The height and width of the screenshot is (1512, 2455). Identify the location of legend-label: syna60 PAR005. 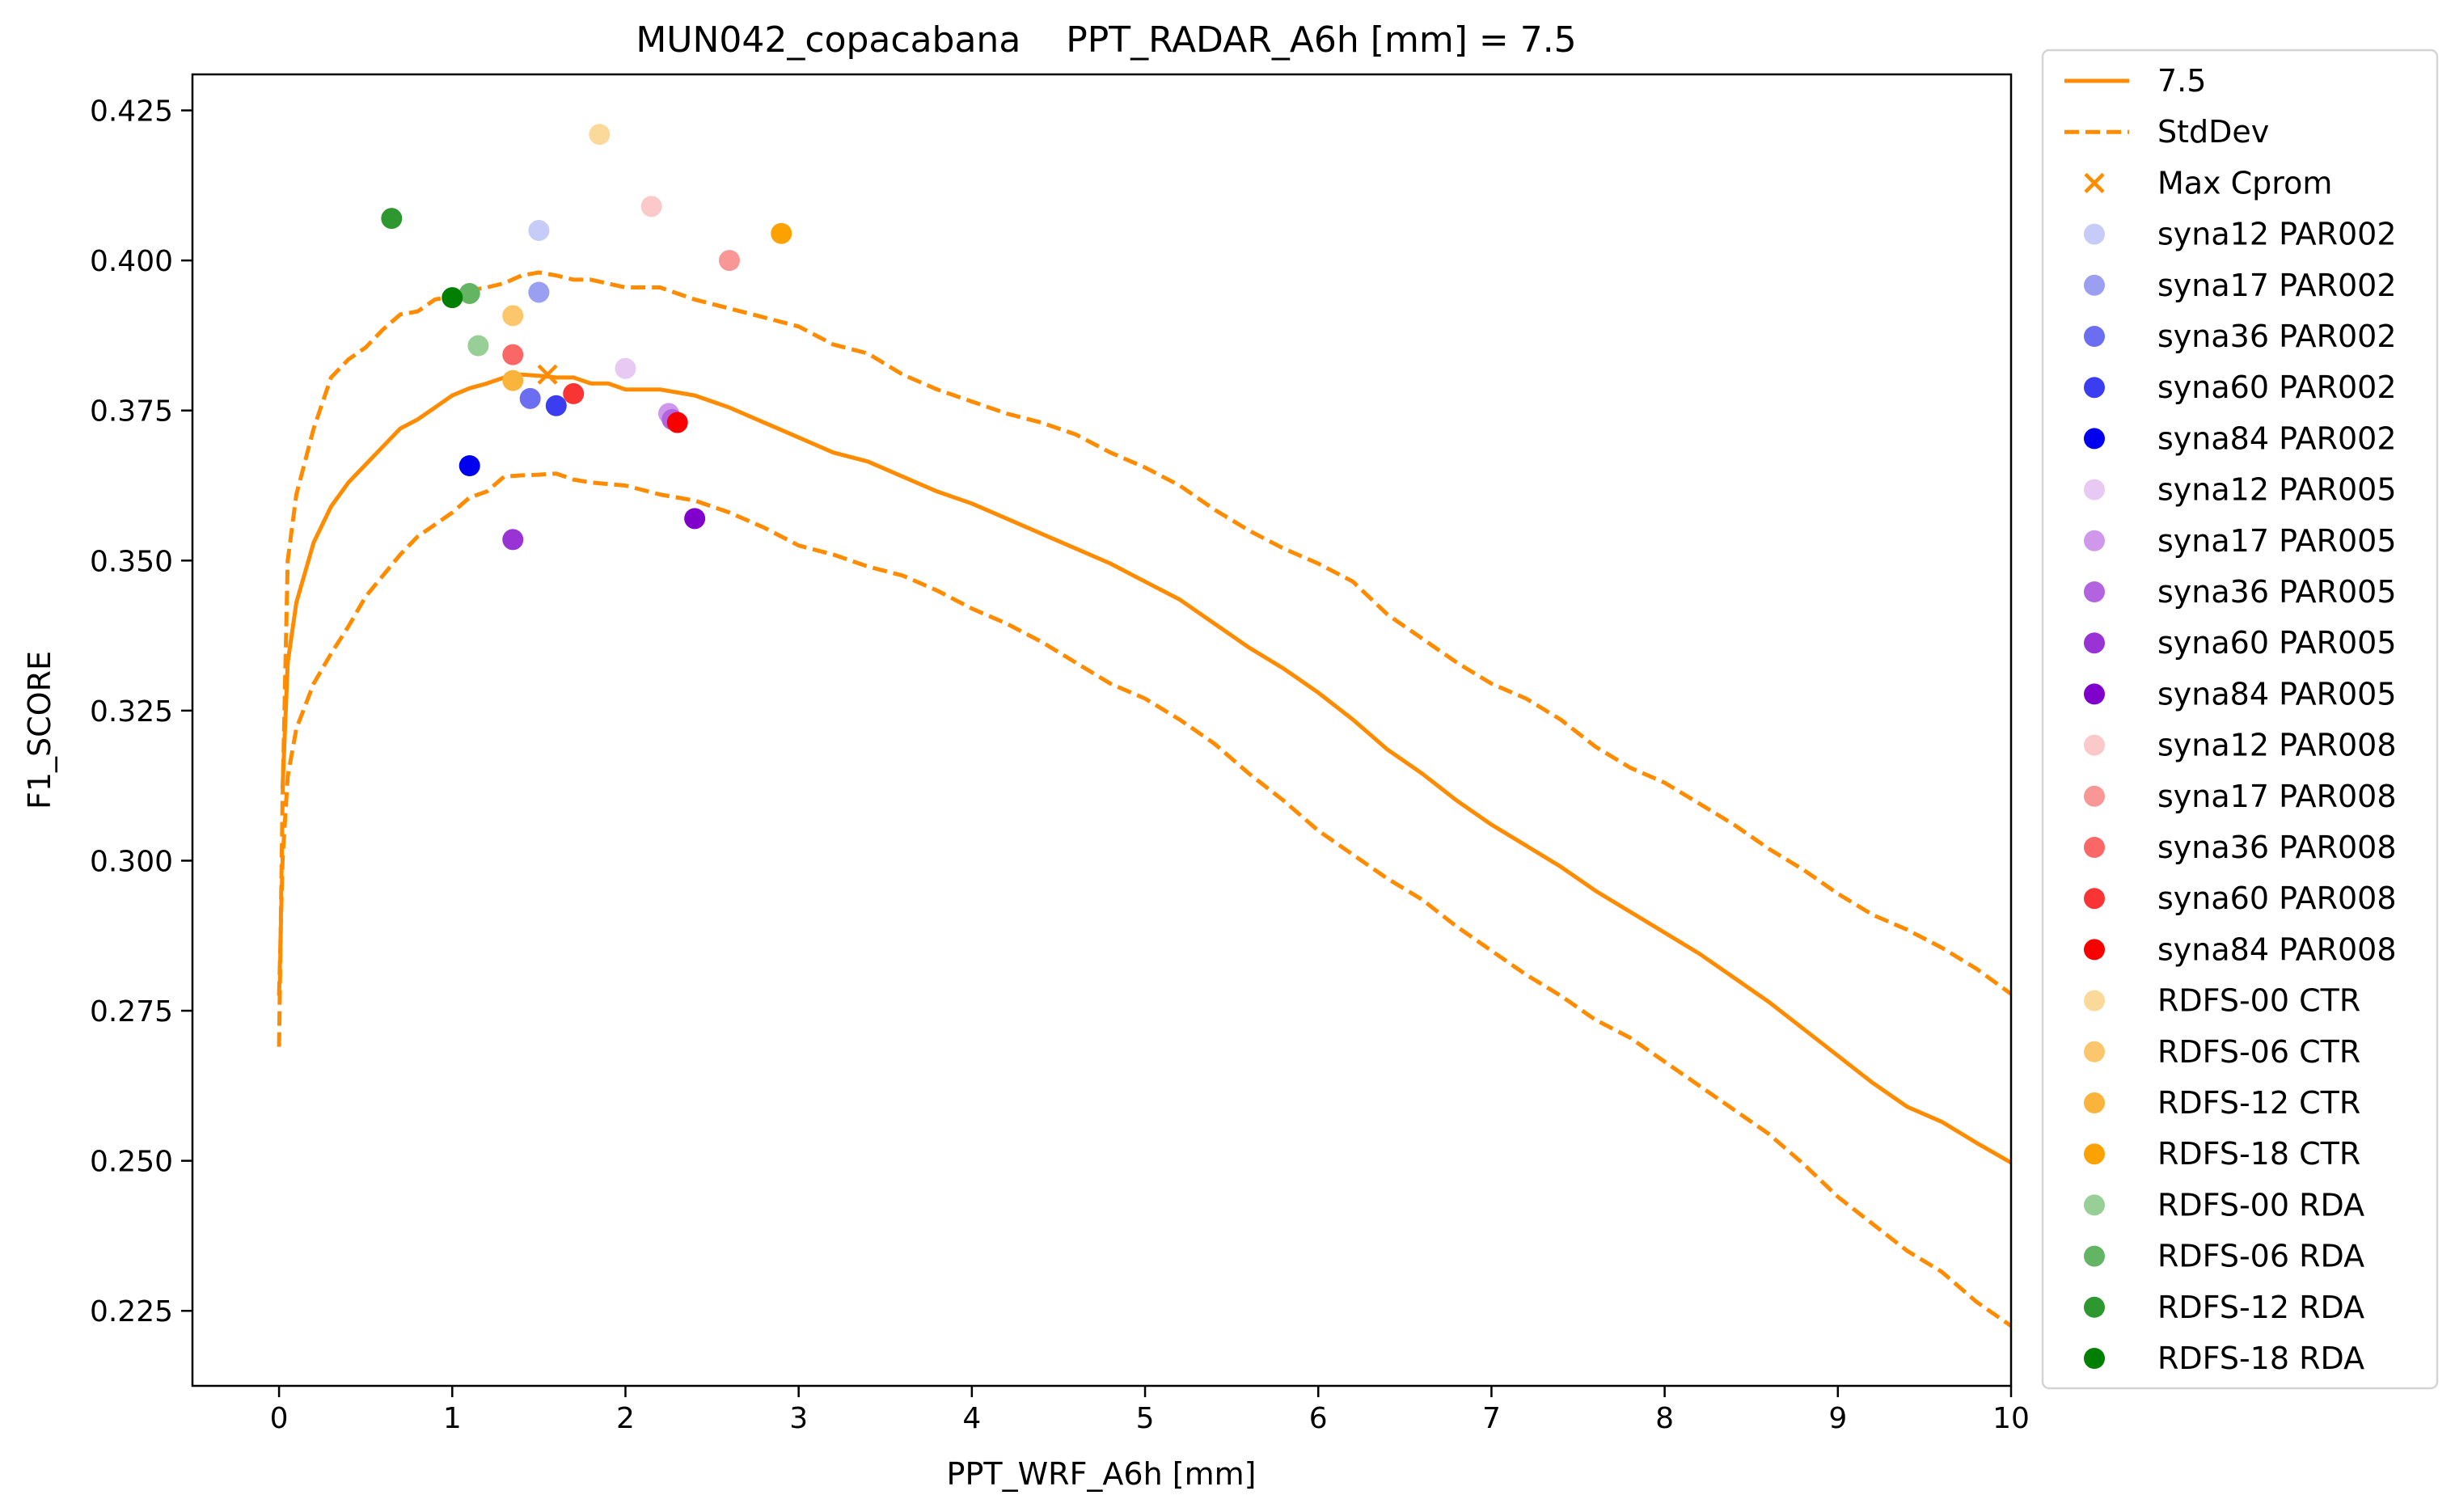
(2277, 643).